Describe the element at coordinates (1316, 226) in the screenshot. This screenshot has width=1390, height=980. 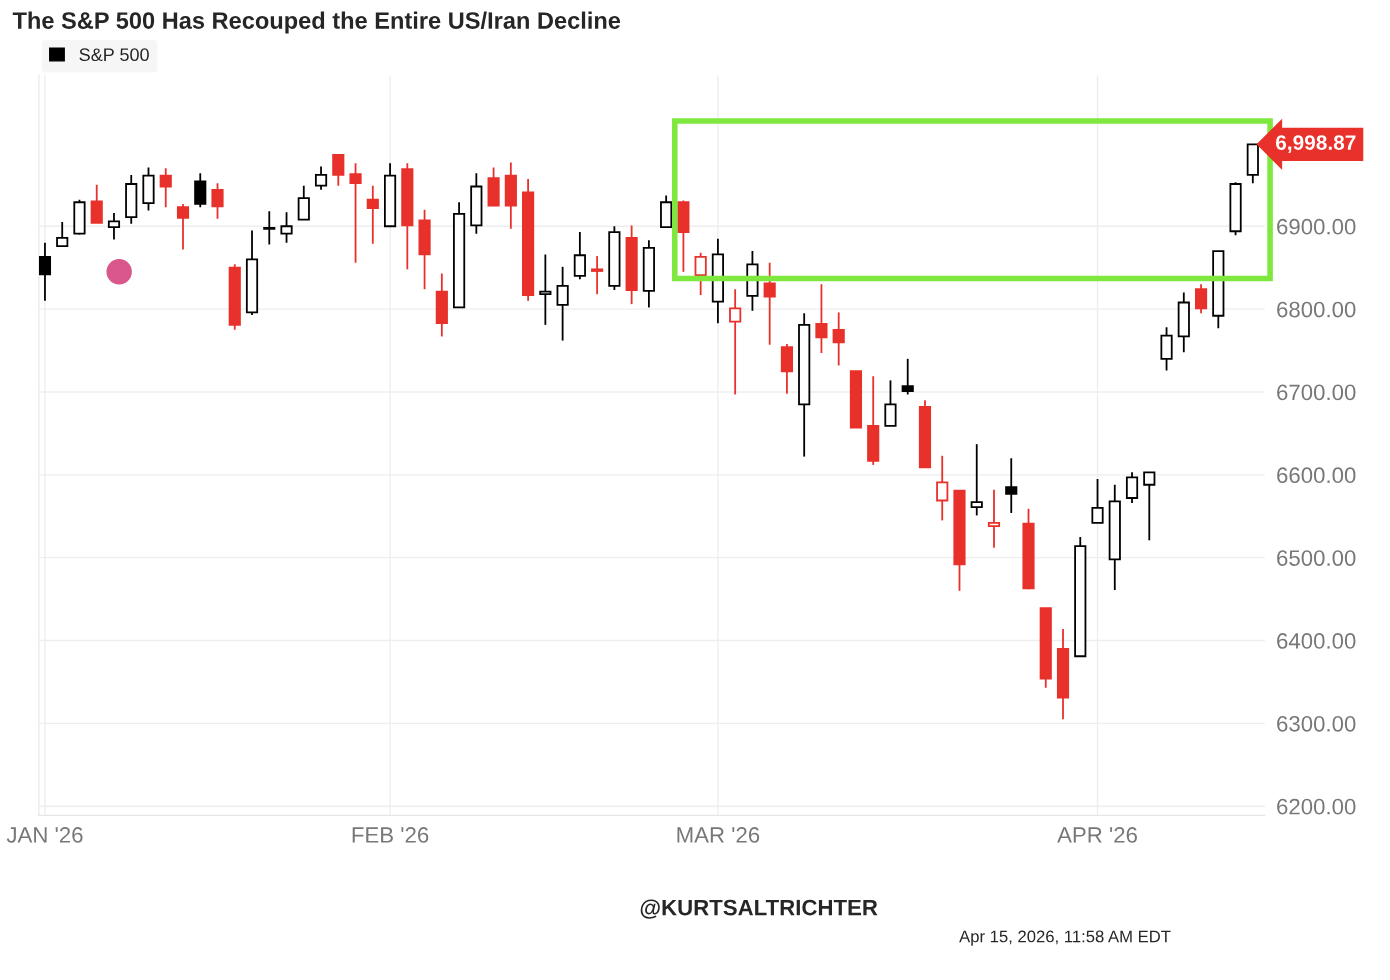
I see `y-tick-label: 6900.00` at that location.